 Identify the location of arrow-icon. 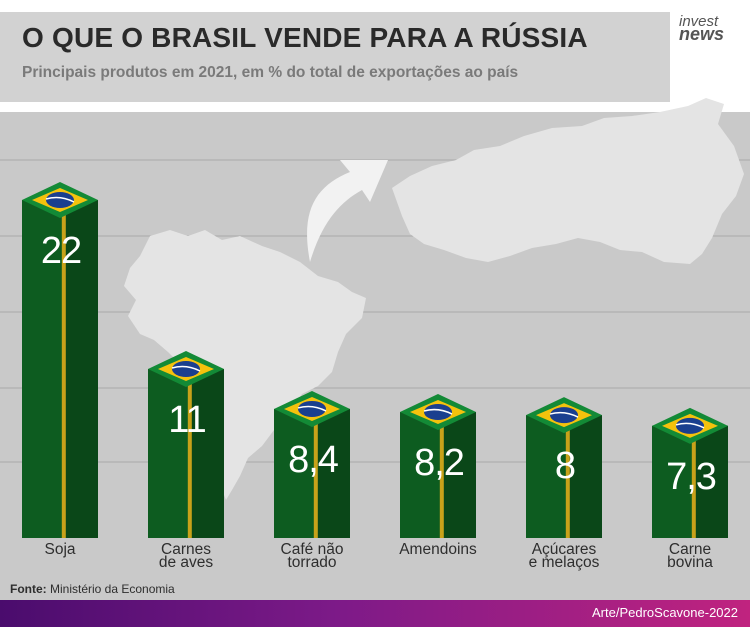
(347, 211).